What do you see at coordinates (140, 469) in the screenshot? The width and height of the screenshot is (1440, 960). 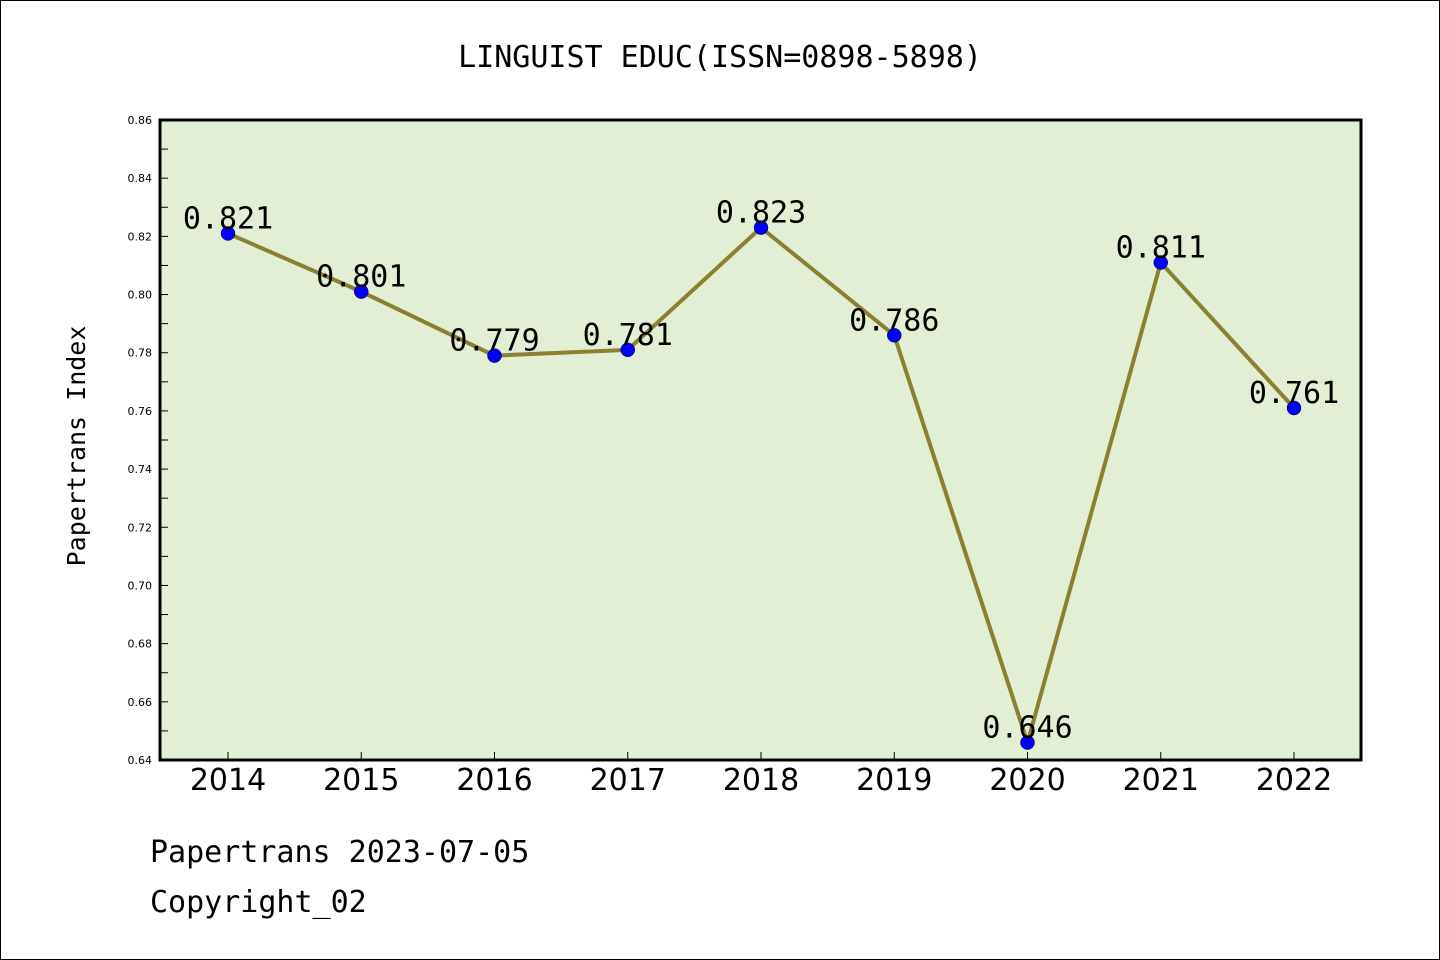 I see `y-tick-label: 0.74` at bounding box center [140, 469].